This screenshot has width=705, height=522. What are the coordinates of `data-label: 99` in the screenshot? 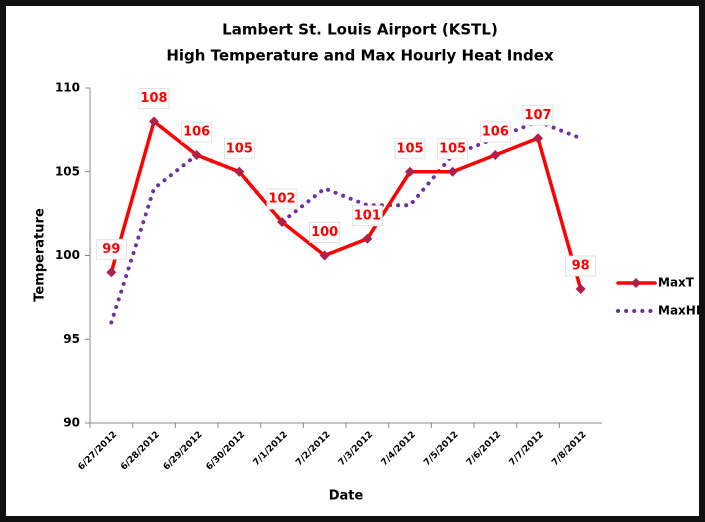 It's located at (111, 249).